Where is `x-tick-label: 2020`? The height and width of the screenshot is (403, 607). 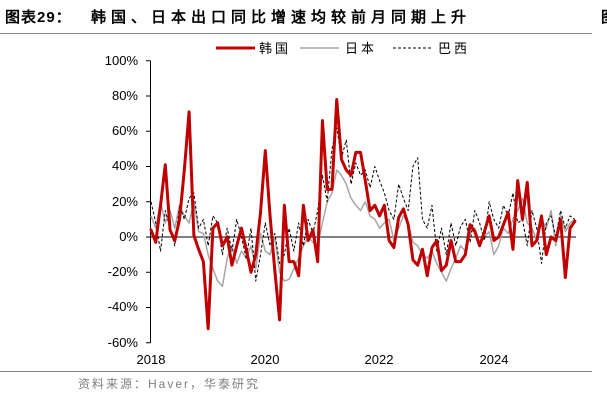
x-tick-label: 2020 is located at coordinates (265, 359).